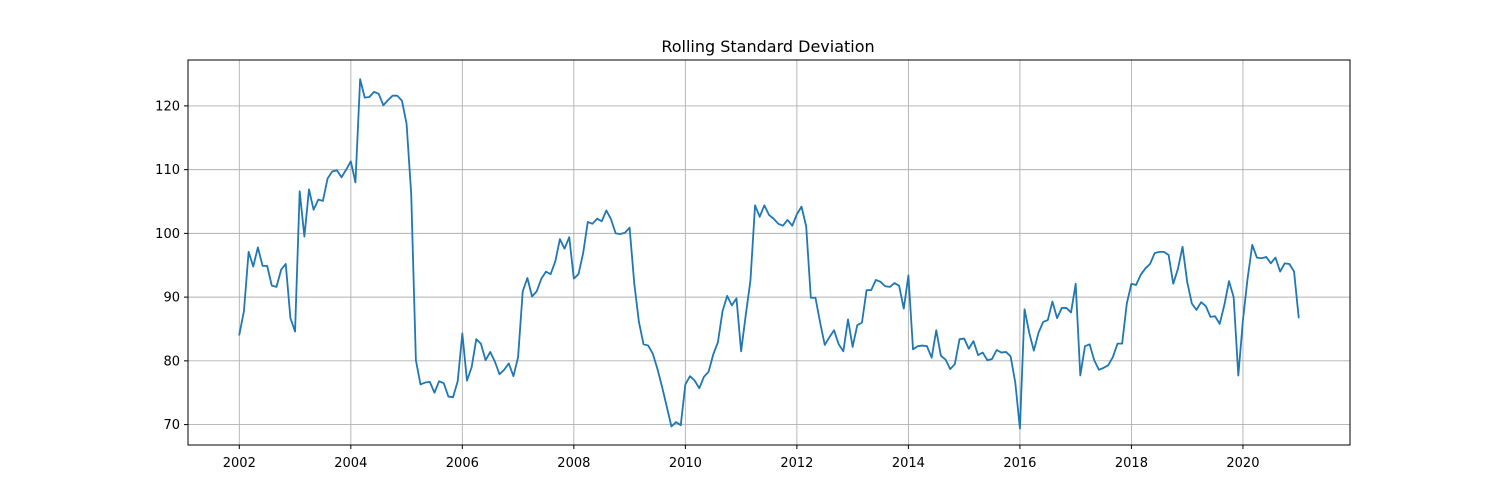  Describe the element at coordinates (167, 170) in the screenshot. I see `y-tick-label: 110` at that location.